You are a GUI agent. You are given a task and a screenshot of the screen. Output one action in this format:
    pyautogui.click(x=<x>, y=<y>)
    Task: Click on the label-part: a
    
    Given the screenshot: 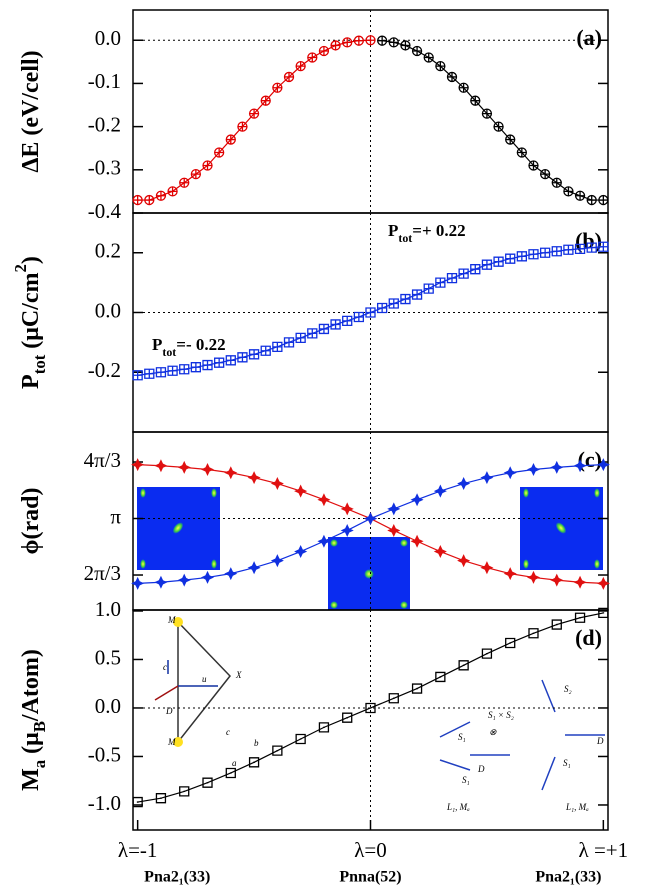 What is the action you would take?
    pyautogui.click(x=39, y=763)
    